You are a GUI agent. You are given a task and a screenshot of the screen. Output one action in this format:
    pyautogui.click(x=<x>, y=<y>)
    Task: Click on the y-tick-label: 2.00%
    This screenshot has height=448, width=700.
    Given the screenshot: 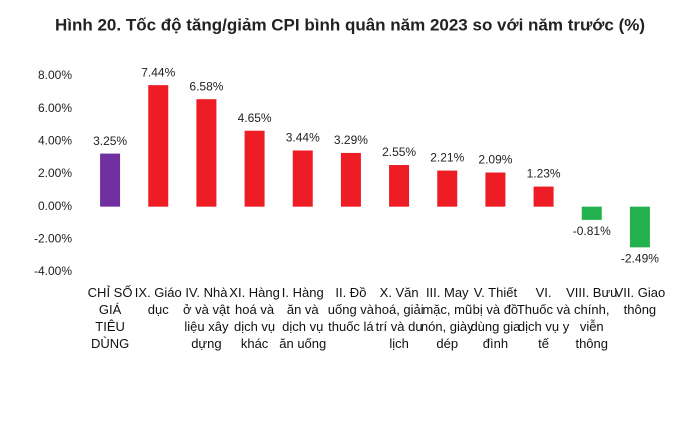 What is the action you would take?
    pyautogui.click(x=55, y=173)
    